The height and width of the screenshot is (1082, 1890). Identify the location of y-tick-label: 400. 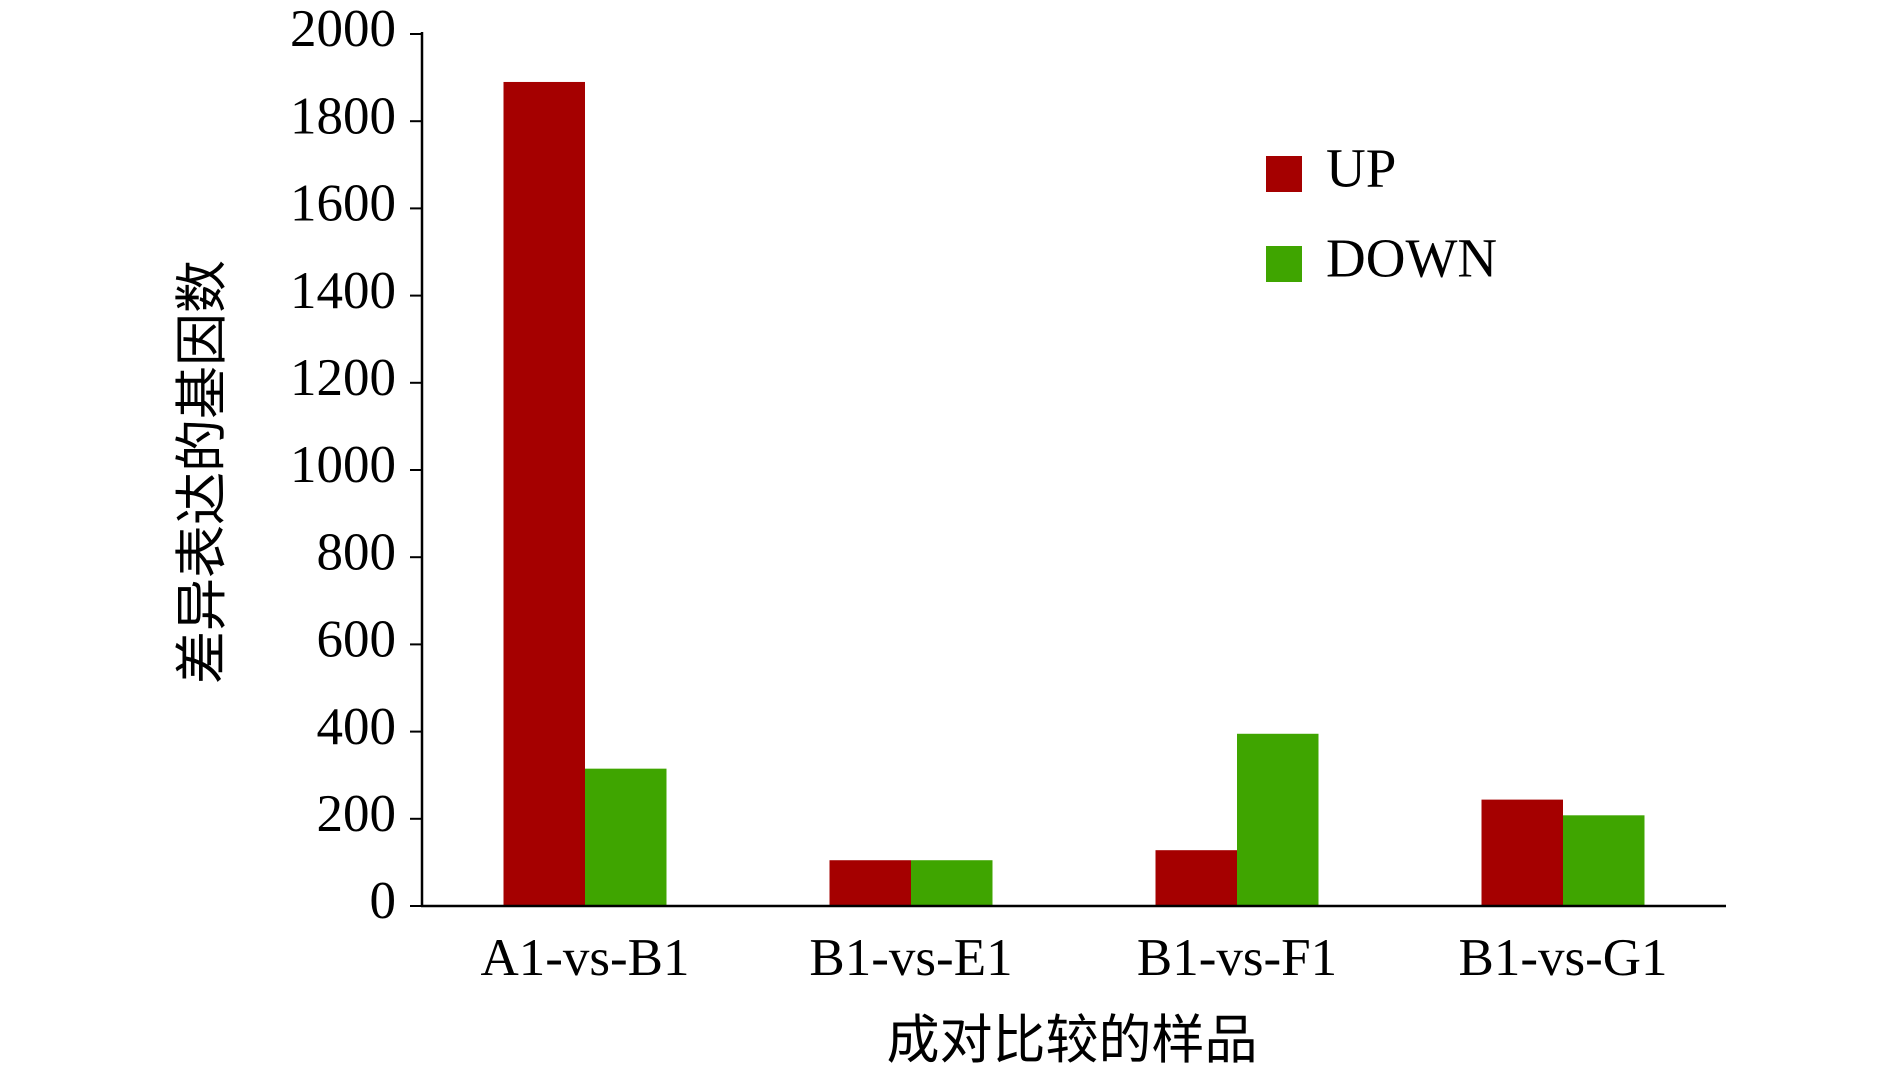
(357, 727).